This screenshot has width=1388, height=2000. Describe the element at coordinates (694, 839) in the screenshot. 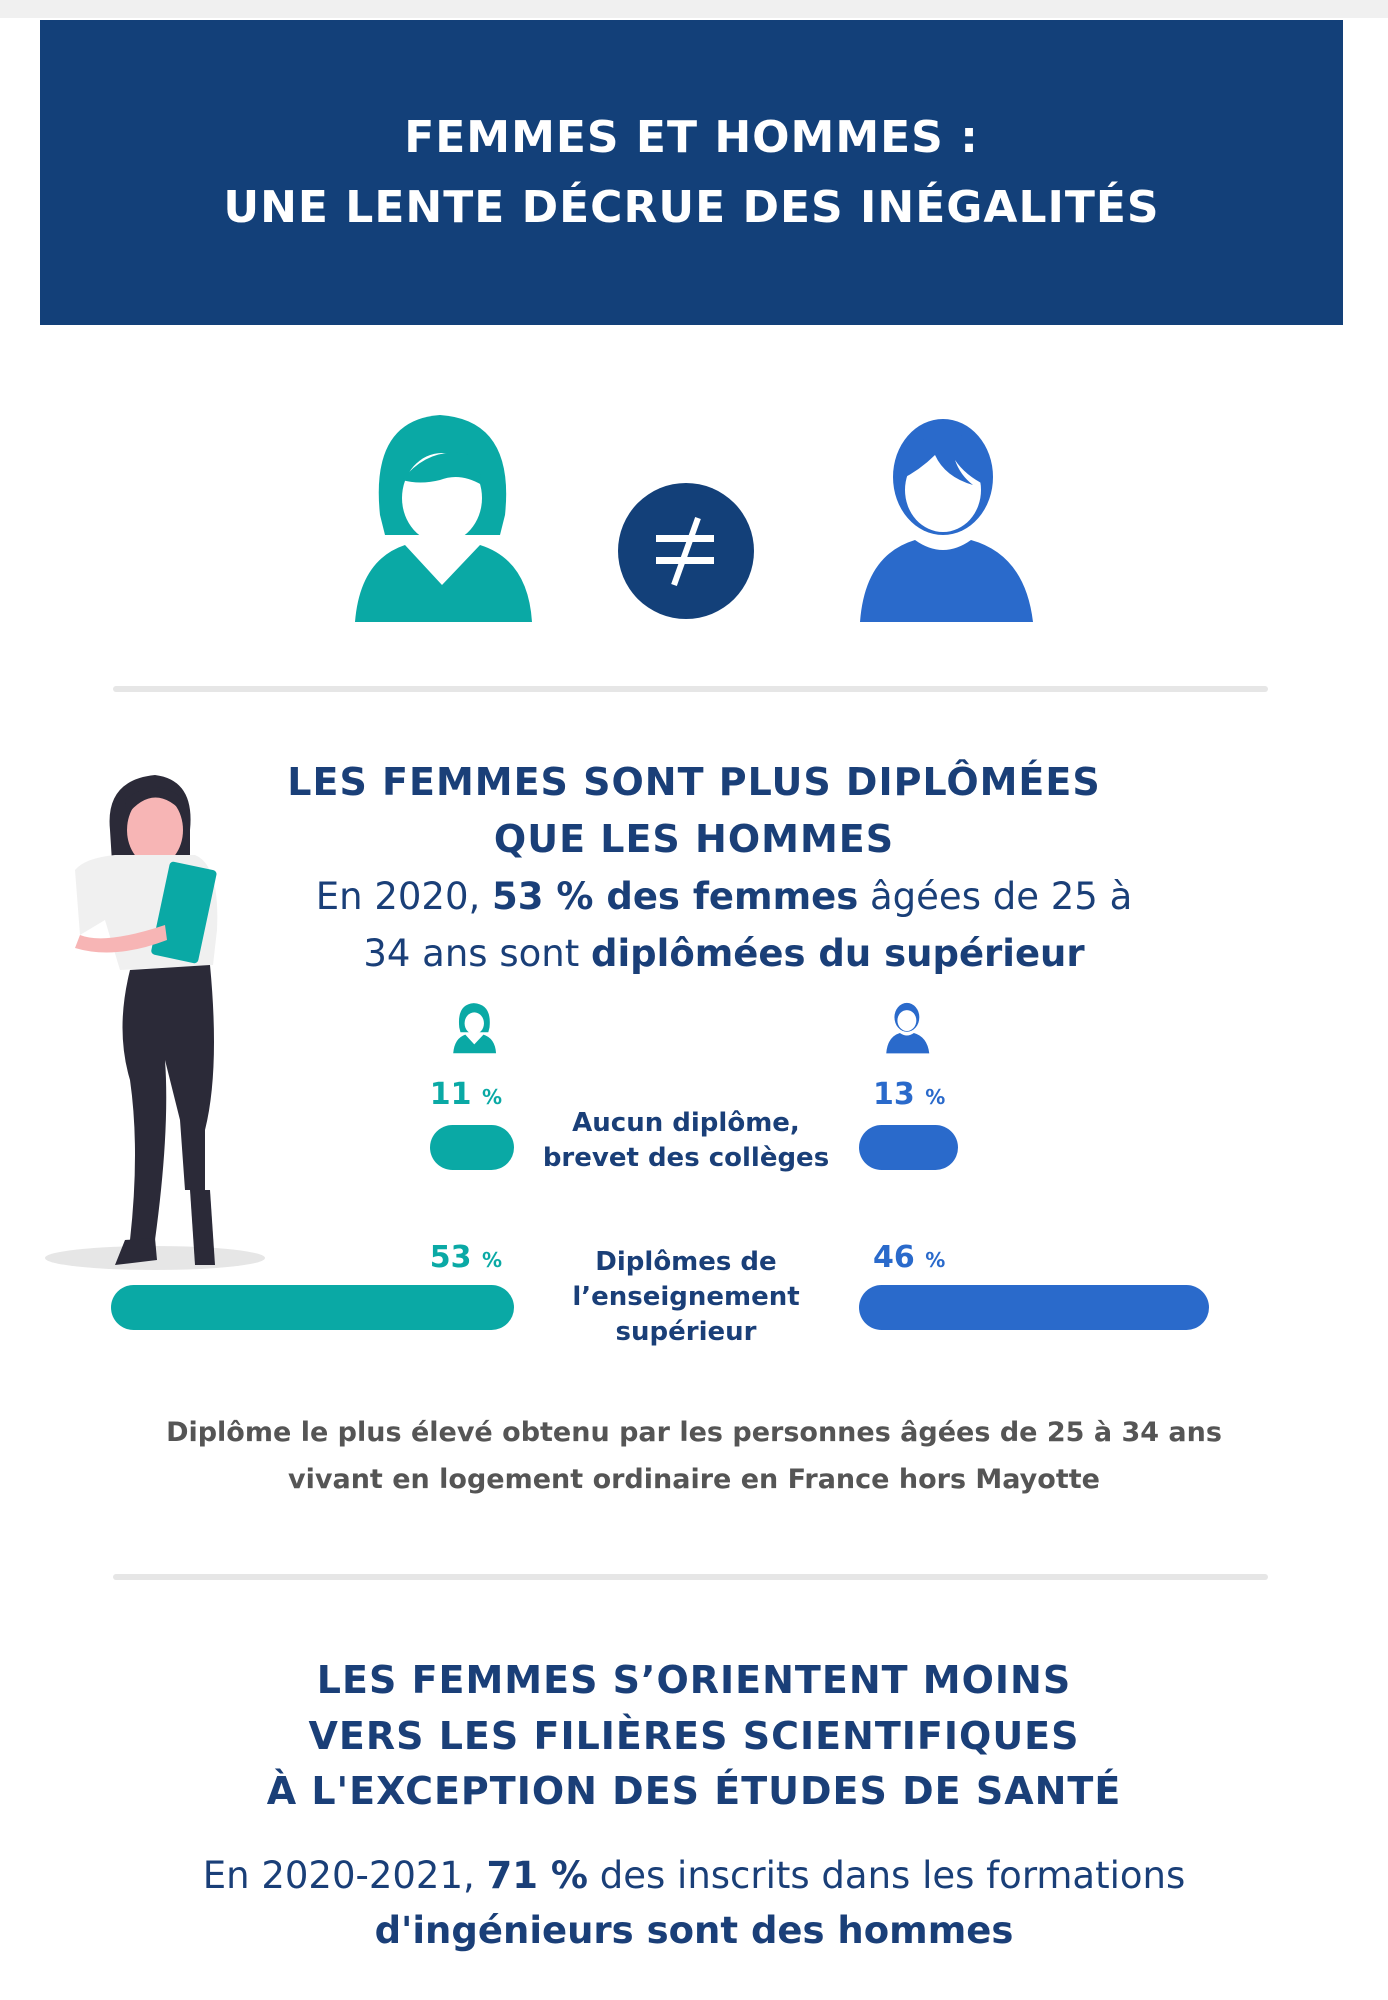

I see `section1-heading-line2: QUE LES HOMMES` at that location.